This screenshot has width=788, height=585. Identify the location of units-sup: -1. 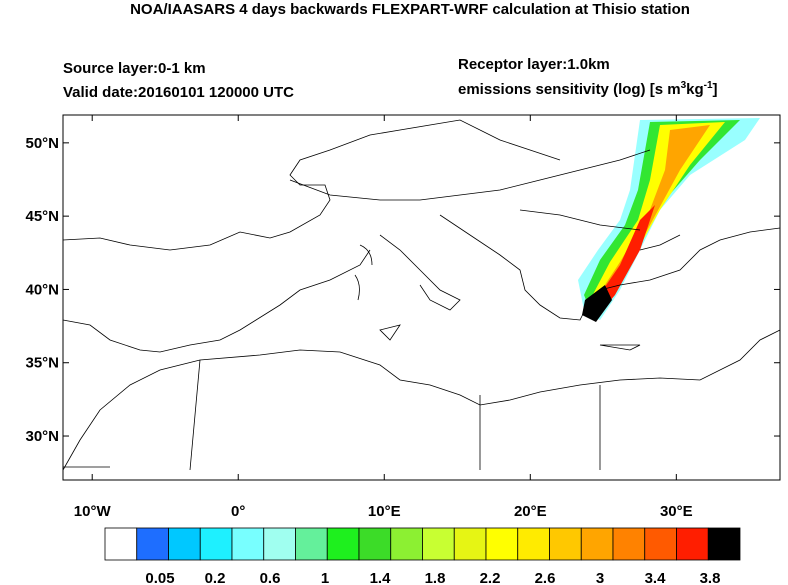
(708, 85).